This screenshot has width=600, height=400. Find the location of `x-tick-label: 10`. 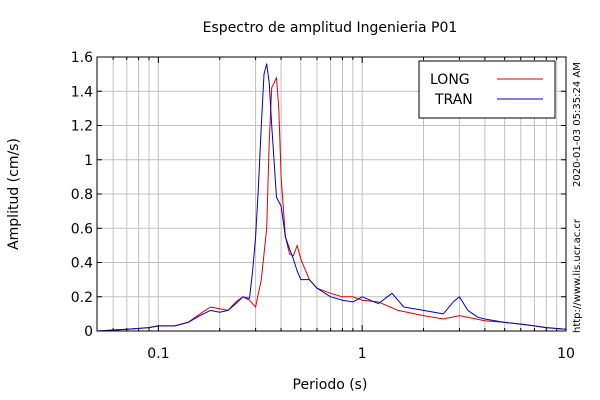

x-tick-label: 10 is located at coordinates (566, 354).